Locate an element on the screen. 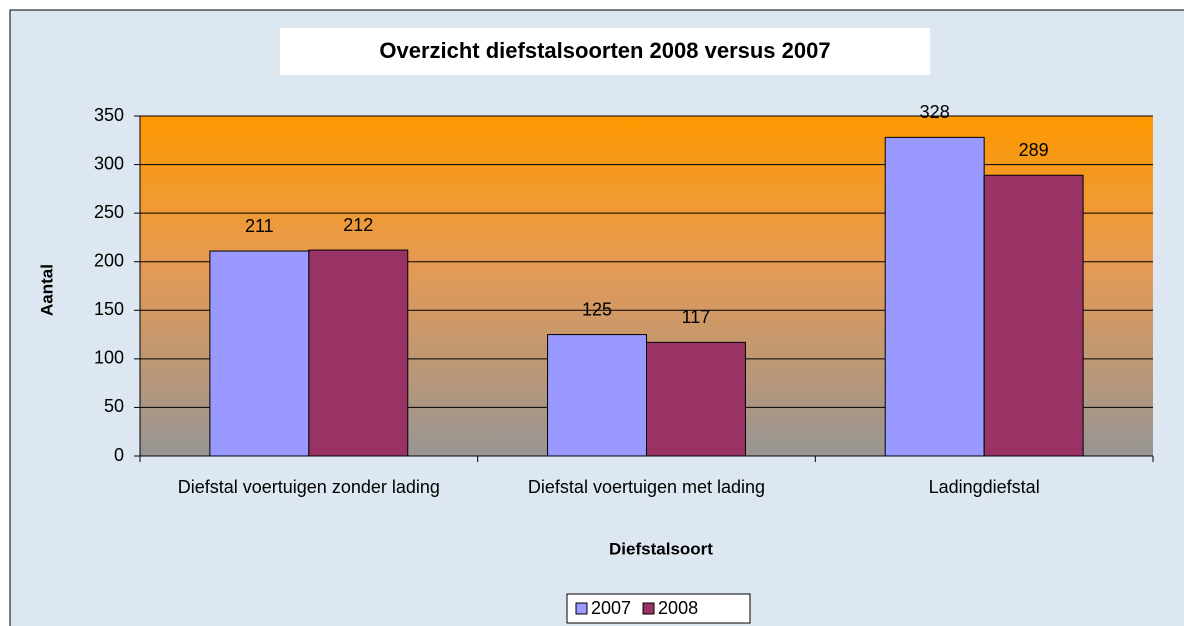 The width and height of the screenshot is (1184, 626). y-axis-title: Aantal is located at coordinates (46, 290).